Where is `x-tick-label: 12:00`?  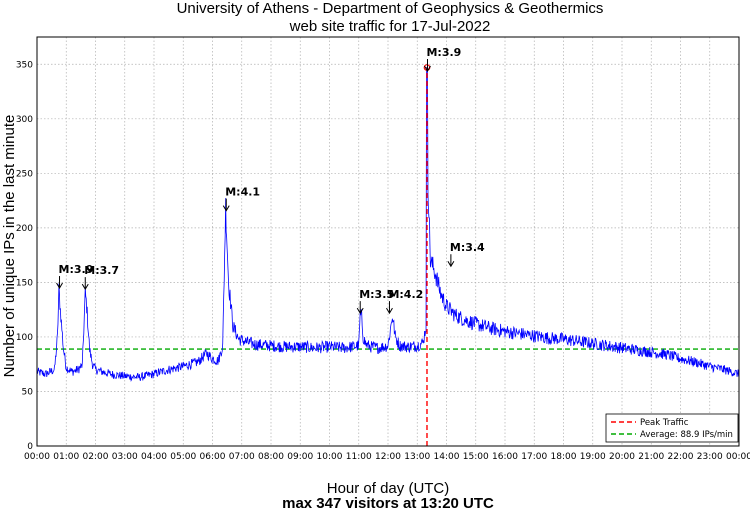 x-tick-label: 12:00 is located at coordinates (388, 457).